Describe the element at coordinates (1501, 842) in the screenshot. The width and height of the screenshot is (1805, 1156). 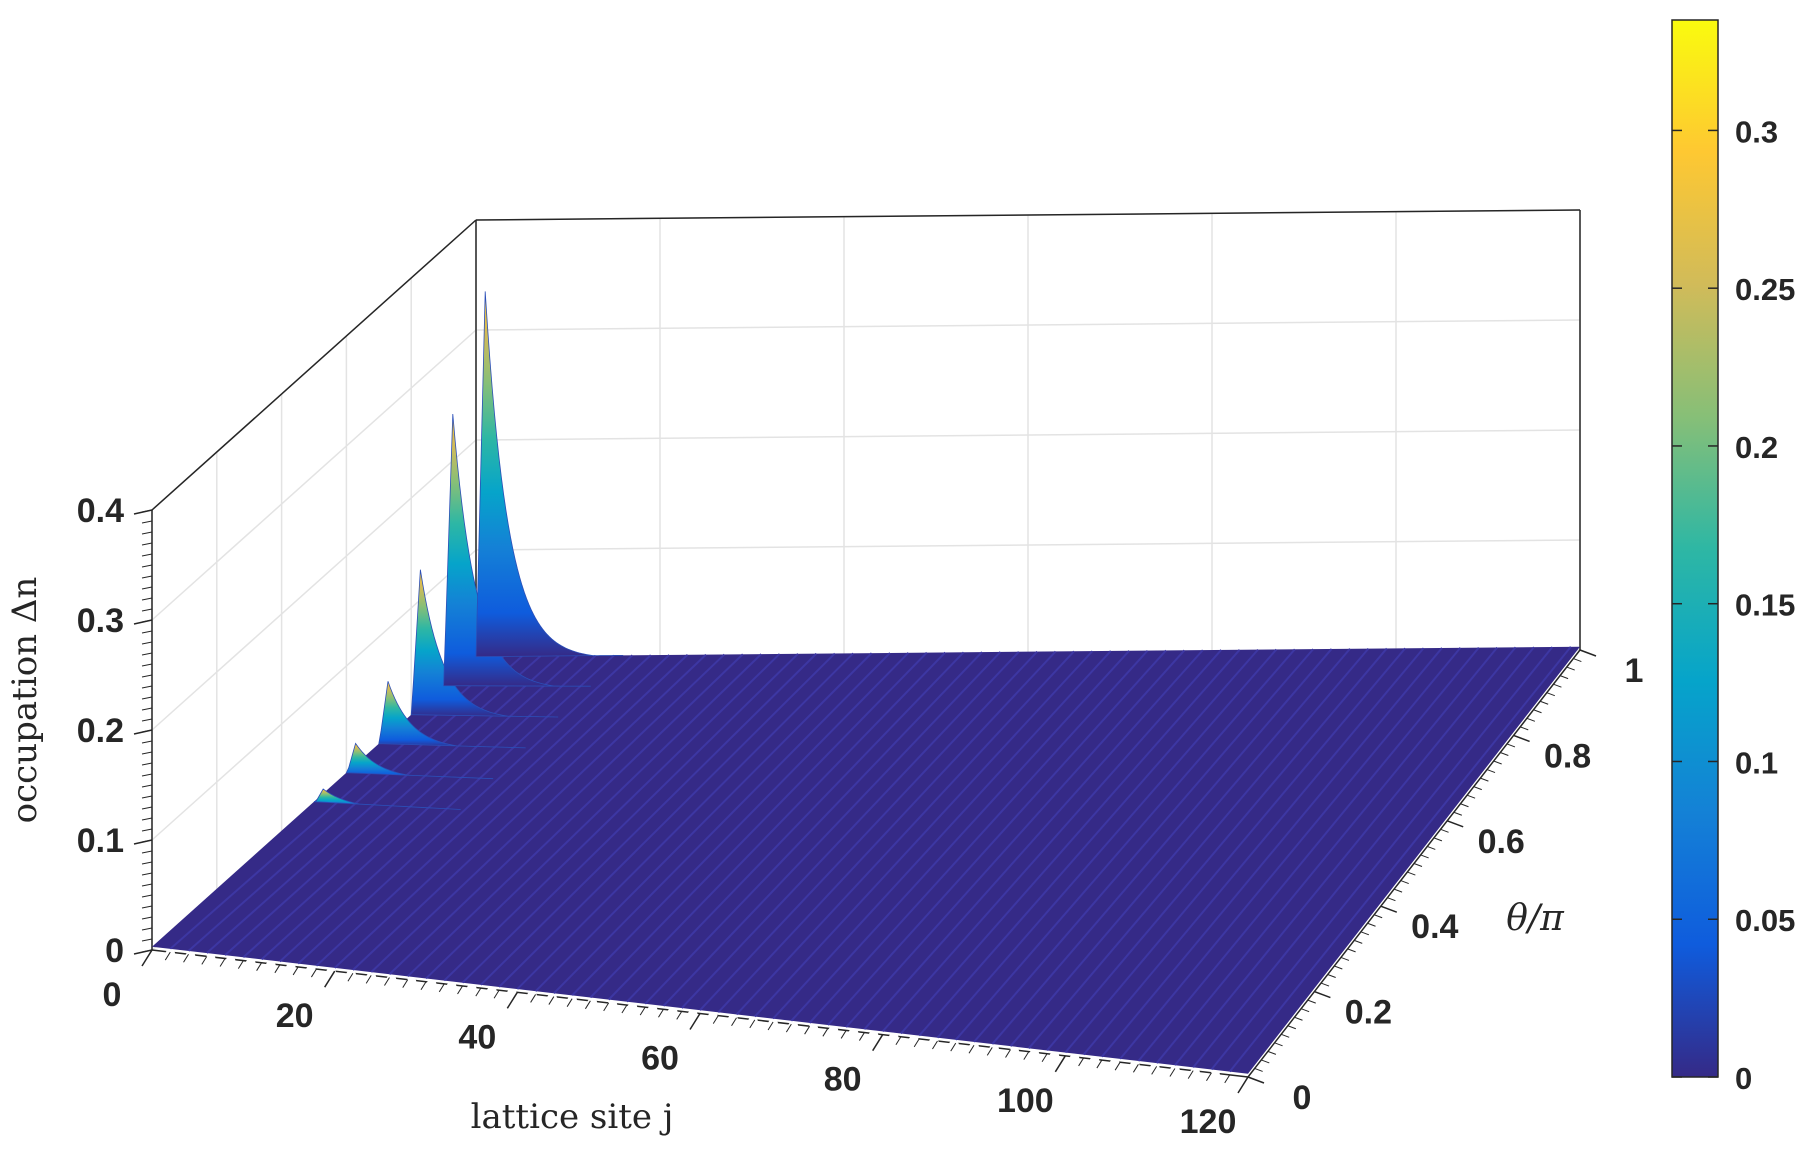
I see `y-tick-label: 0.6` at that location.